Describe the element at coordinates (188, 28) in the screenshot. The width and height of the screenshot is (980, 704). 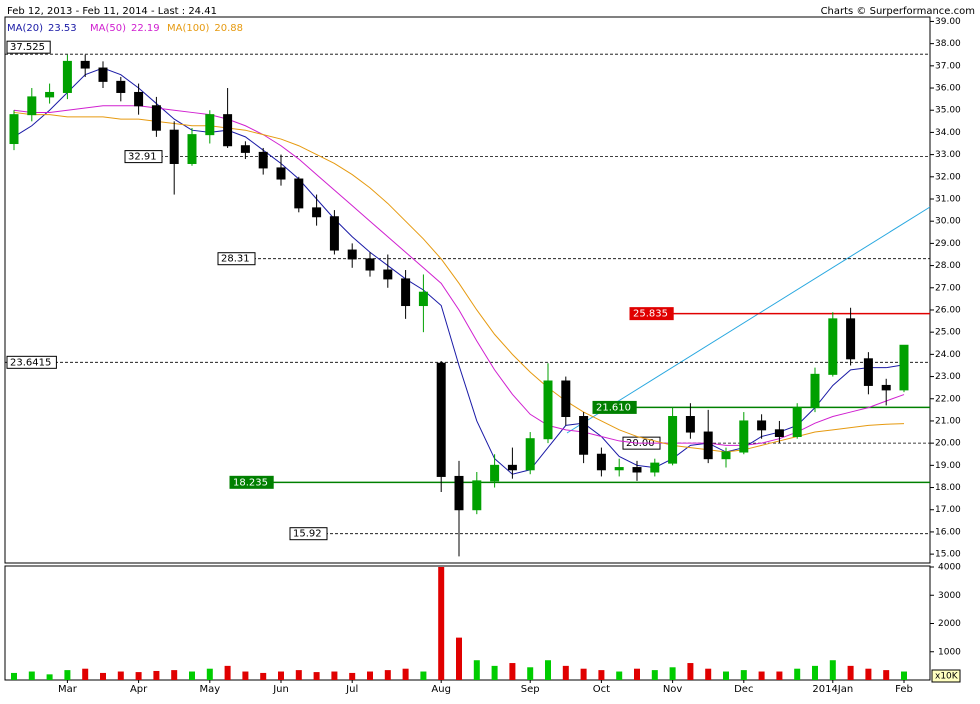
I see `legend-name: MA(100)` at that location.